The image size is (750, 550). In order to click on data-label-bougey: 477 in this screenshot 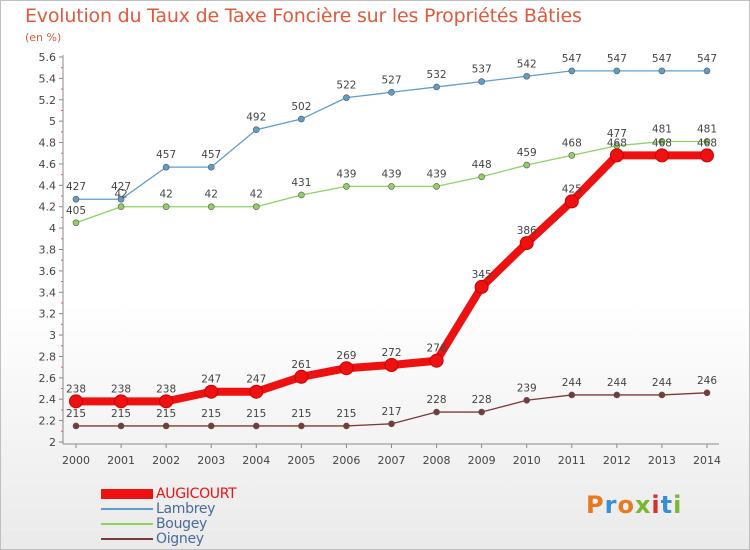, I will do `click(617, 134)`.